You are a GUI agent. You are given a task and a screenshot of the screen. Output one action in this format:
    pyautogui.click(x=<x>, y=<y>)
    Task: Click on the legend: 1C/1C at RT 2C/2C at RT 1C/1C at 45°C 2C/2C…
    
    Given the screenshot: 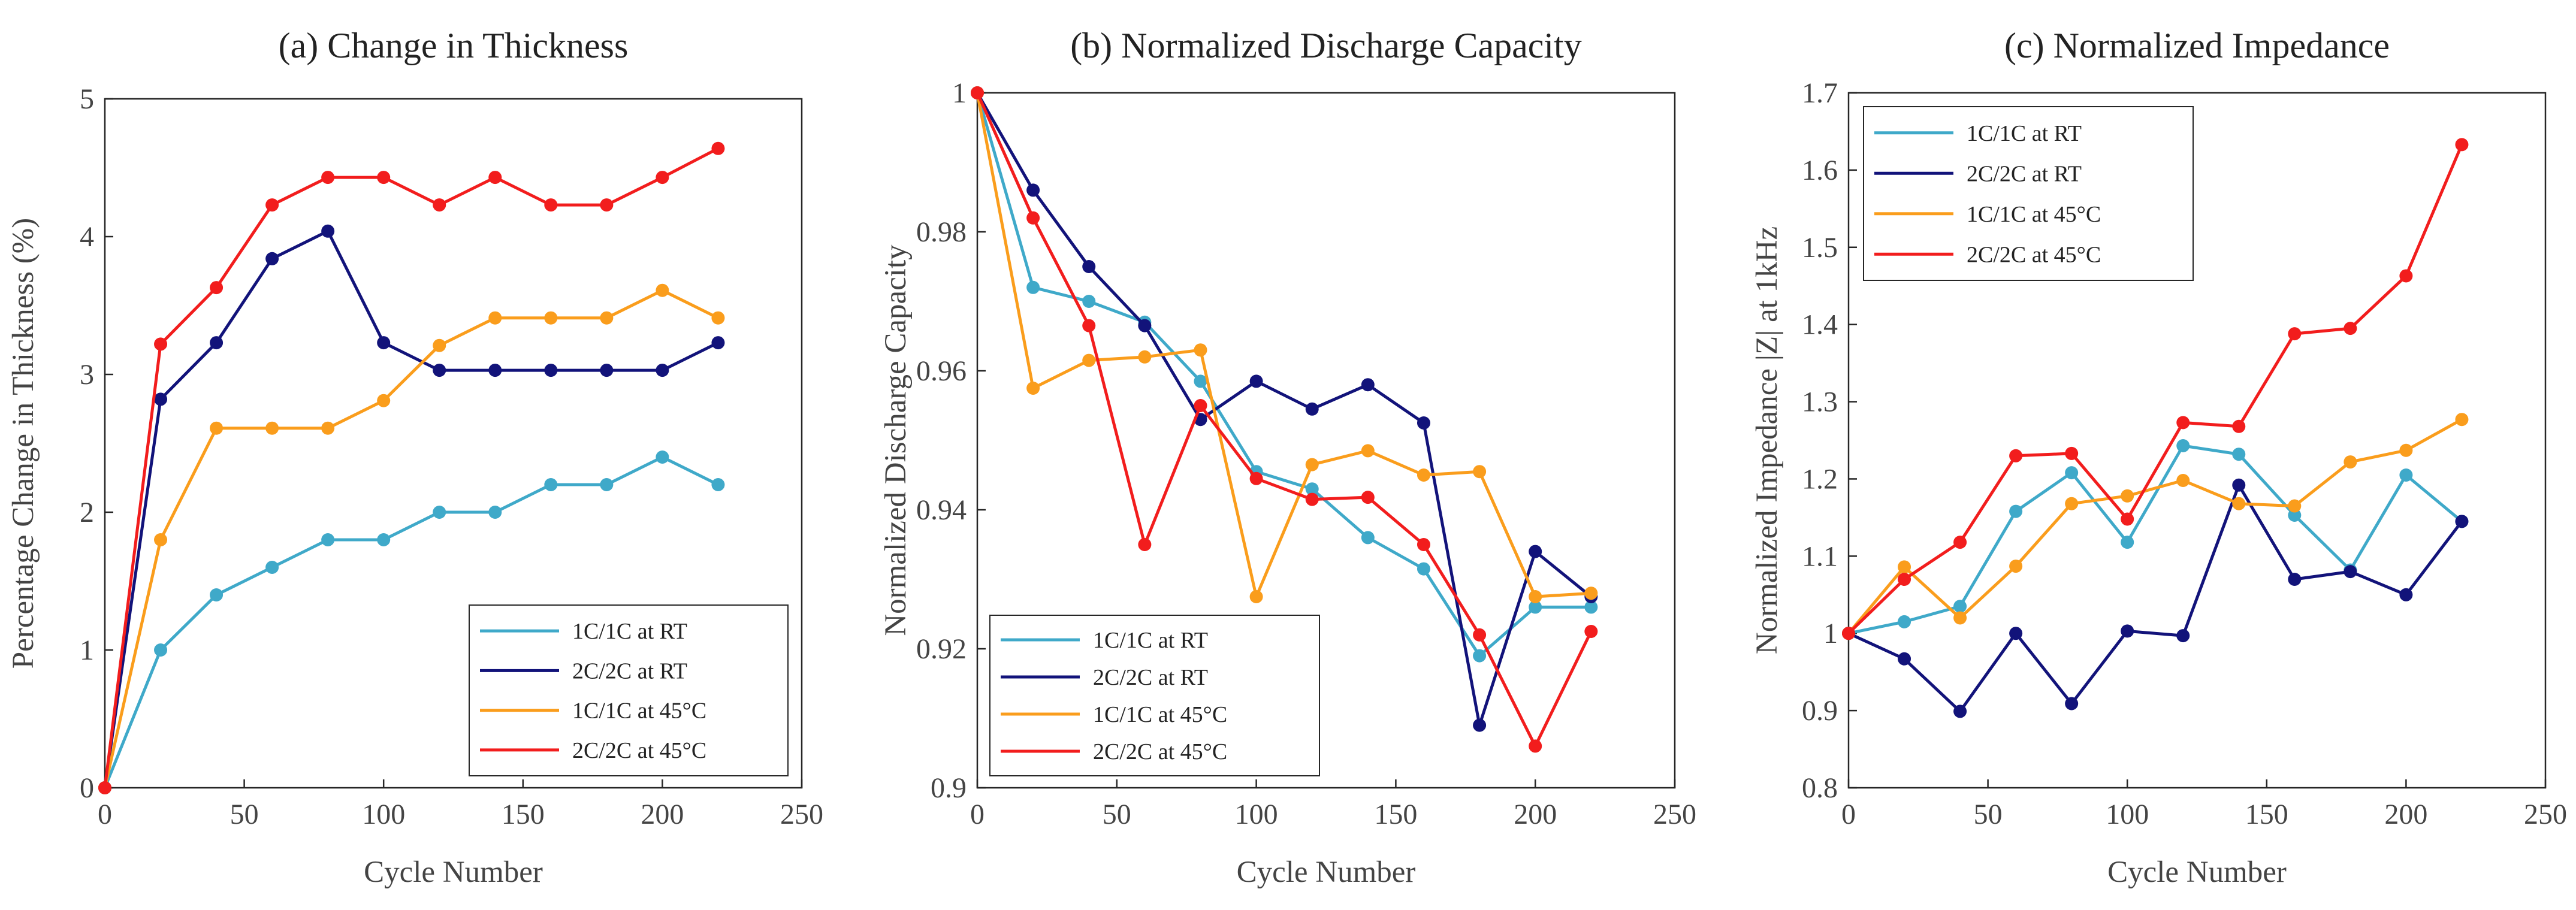 What is the action you would take?
    pyautogui.click(x=1155, y=695)
    